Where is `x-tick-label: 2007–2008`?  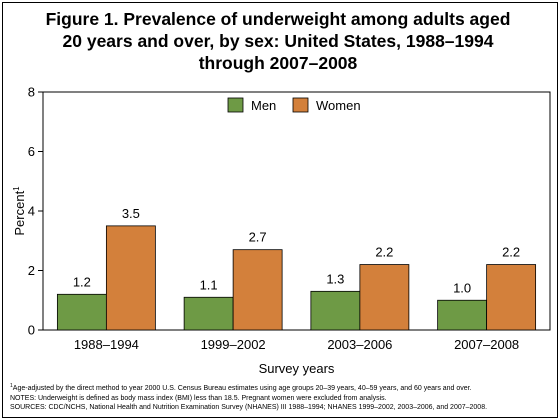 x-tick-label: 2007–2008 is located at coordinates (486, 344).